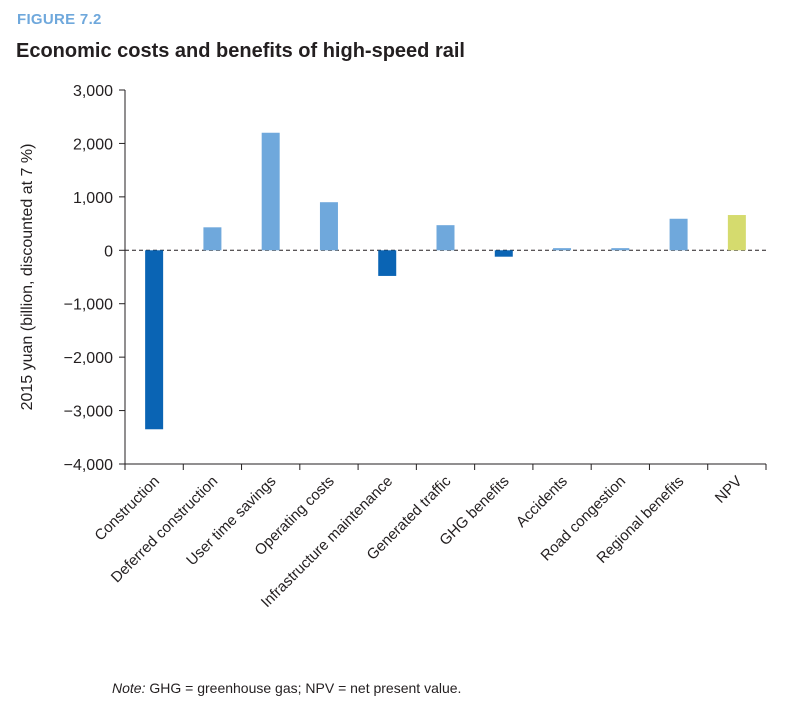  Describe the element at coordinates (93, 91) in the screenshot. I see `y-tick-label: 3,000` at that location.